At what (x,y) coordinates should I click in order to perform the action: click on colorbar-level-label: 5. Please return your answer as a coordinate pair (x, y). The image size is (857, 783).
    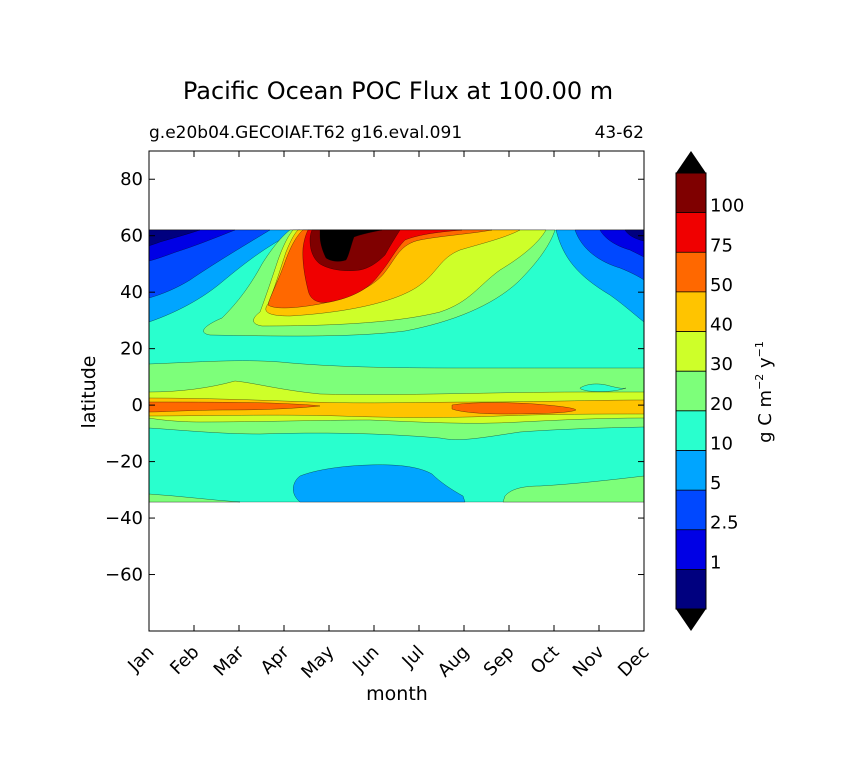
    Looking at the image, I should click on (715, 483).